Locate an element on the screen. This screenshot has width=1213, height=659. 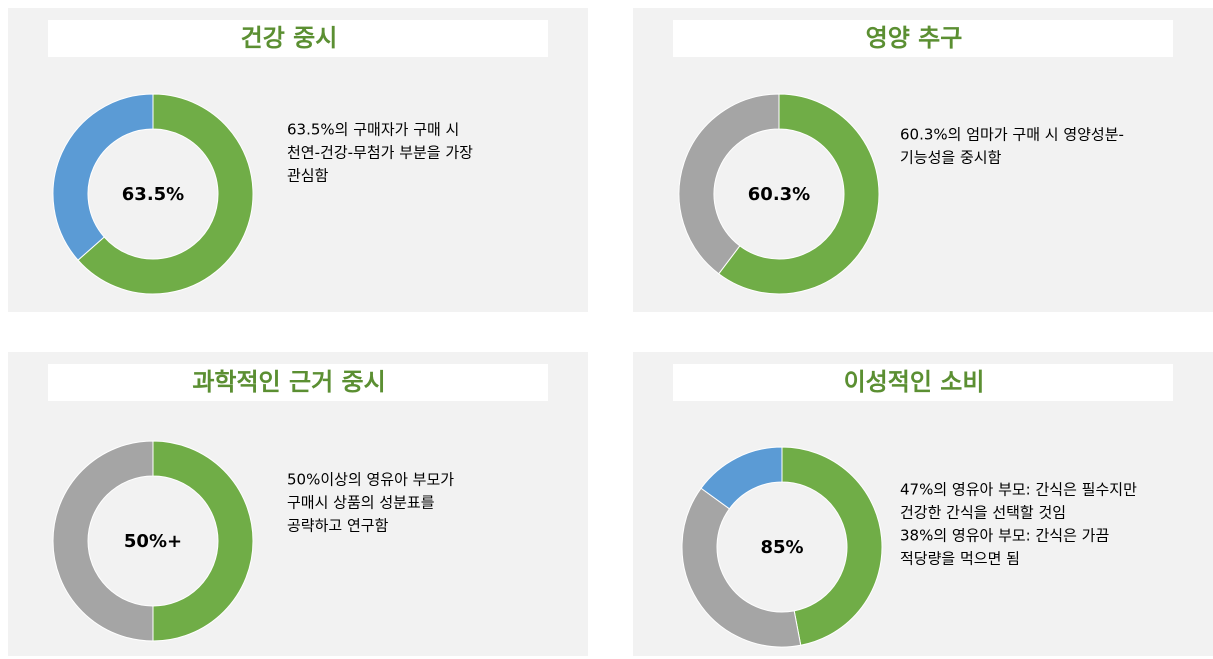
panel-title: 과학적인 근거 중시 is located at coordinates (288, 382).